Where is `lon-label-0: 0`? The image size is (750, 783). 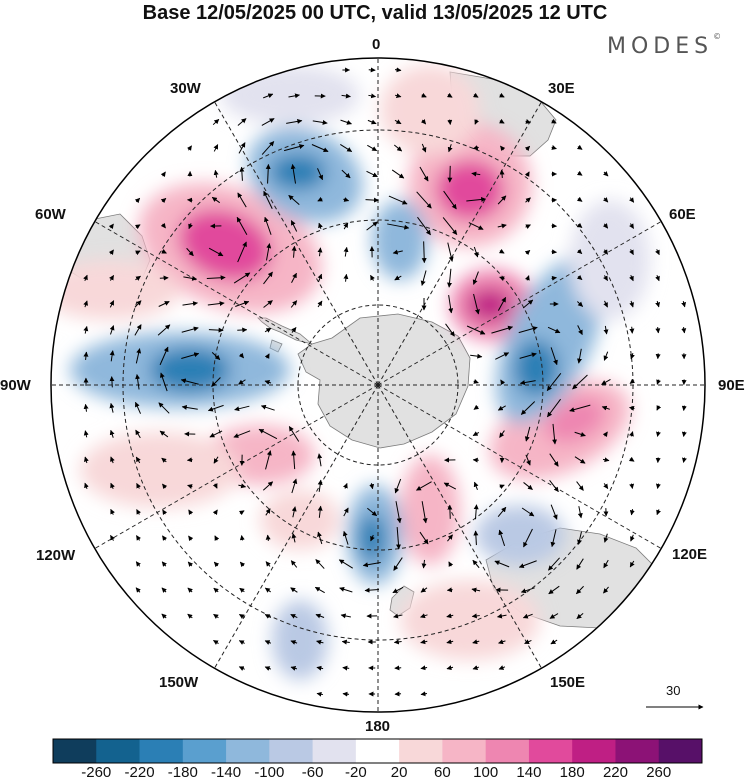
lon-label-0: 0 is located at coordinates (376, 44).